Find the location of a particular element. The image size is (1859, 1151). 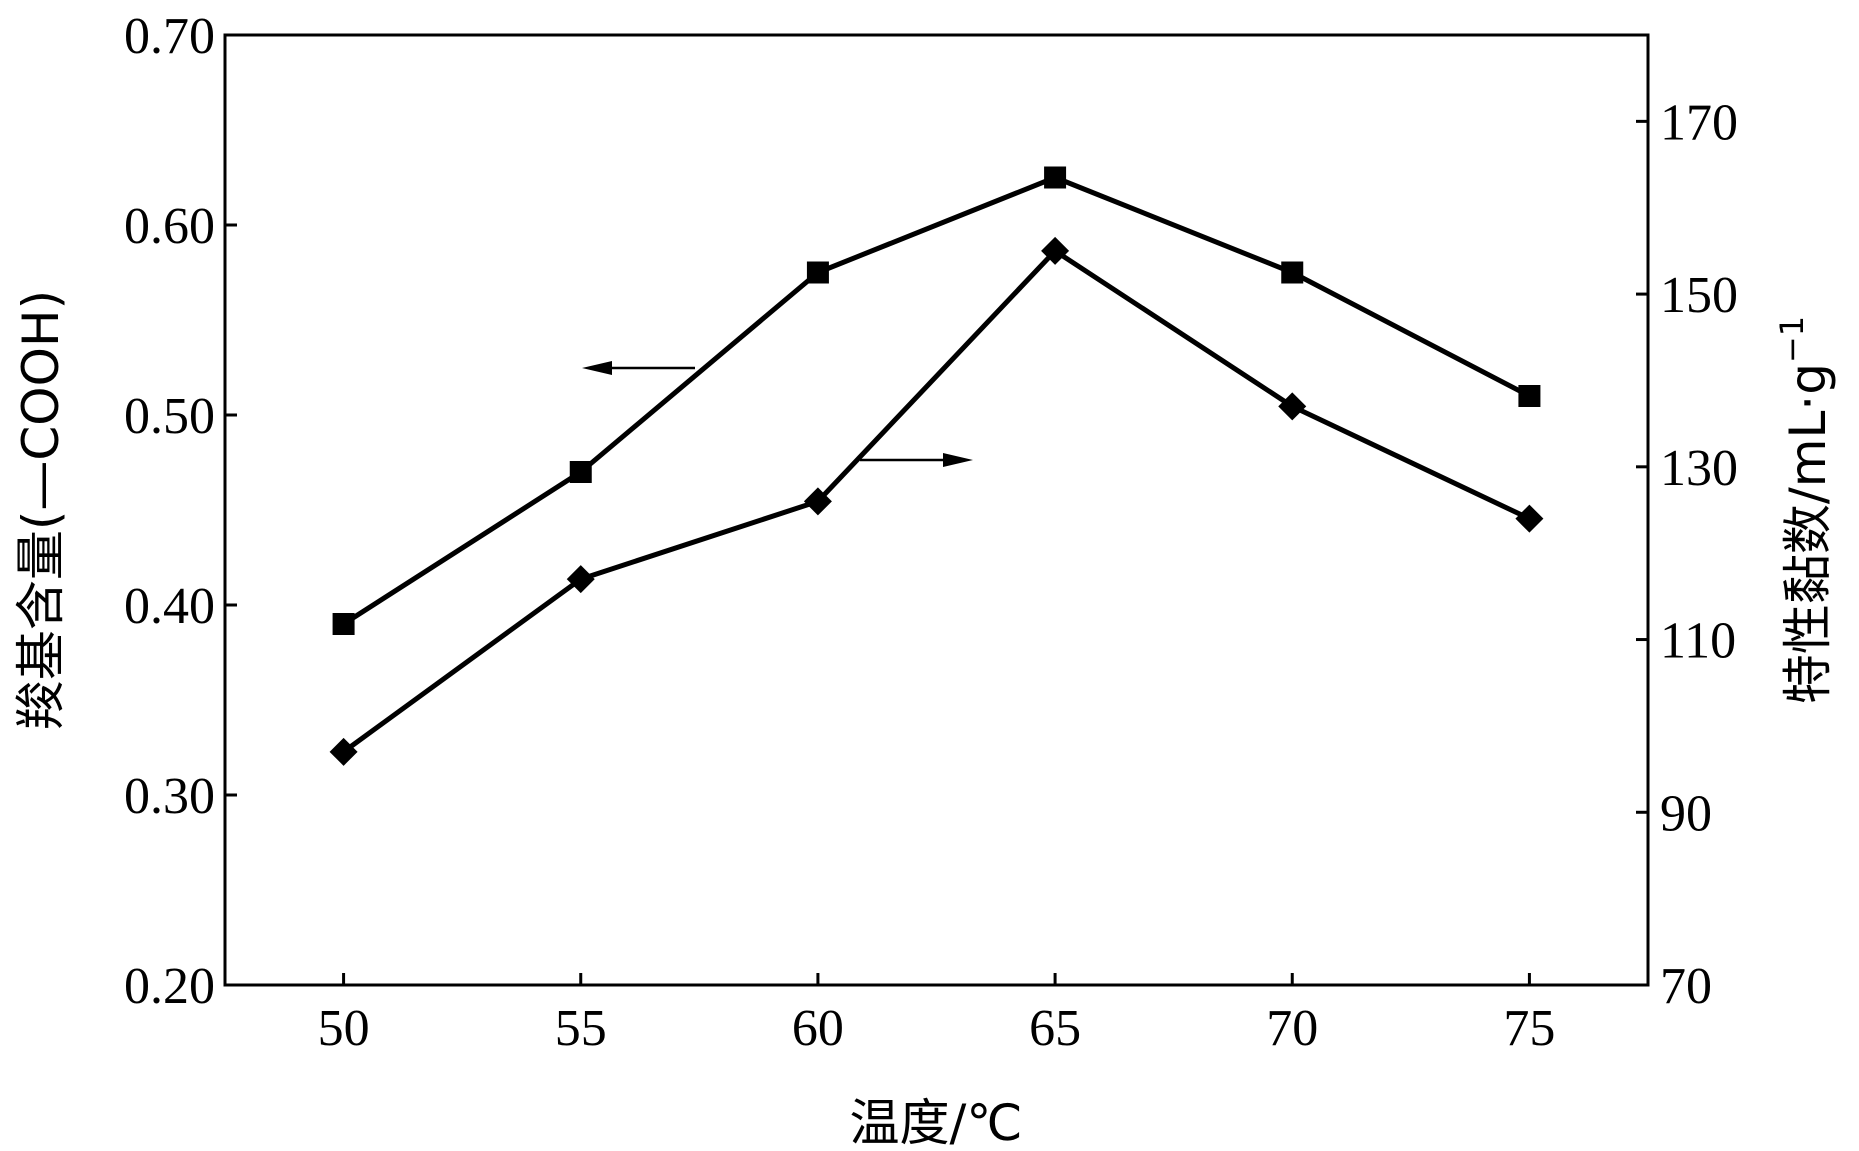

arrow-right-annotation is located at coordinates (916, 460).